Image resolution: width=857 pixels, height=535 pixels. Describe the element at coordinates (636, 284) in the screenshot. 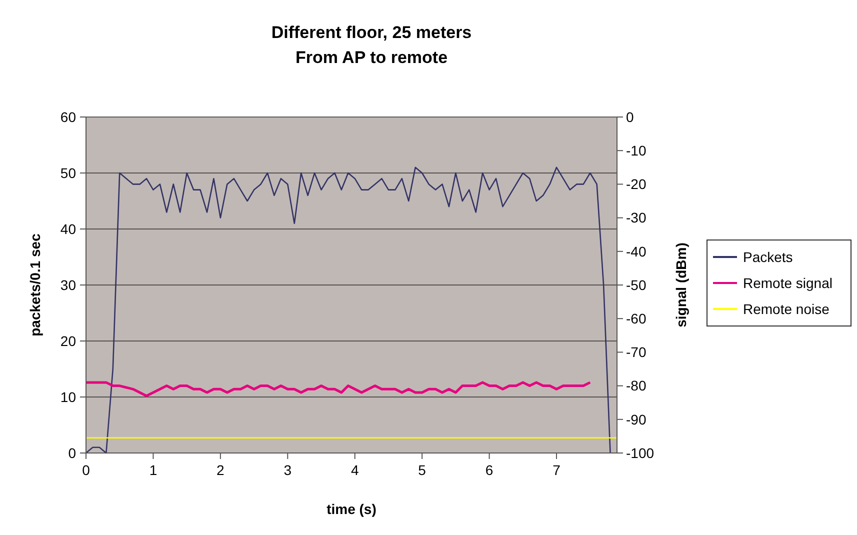

I see `y2-tick-label: -50` at that location.